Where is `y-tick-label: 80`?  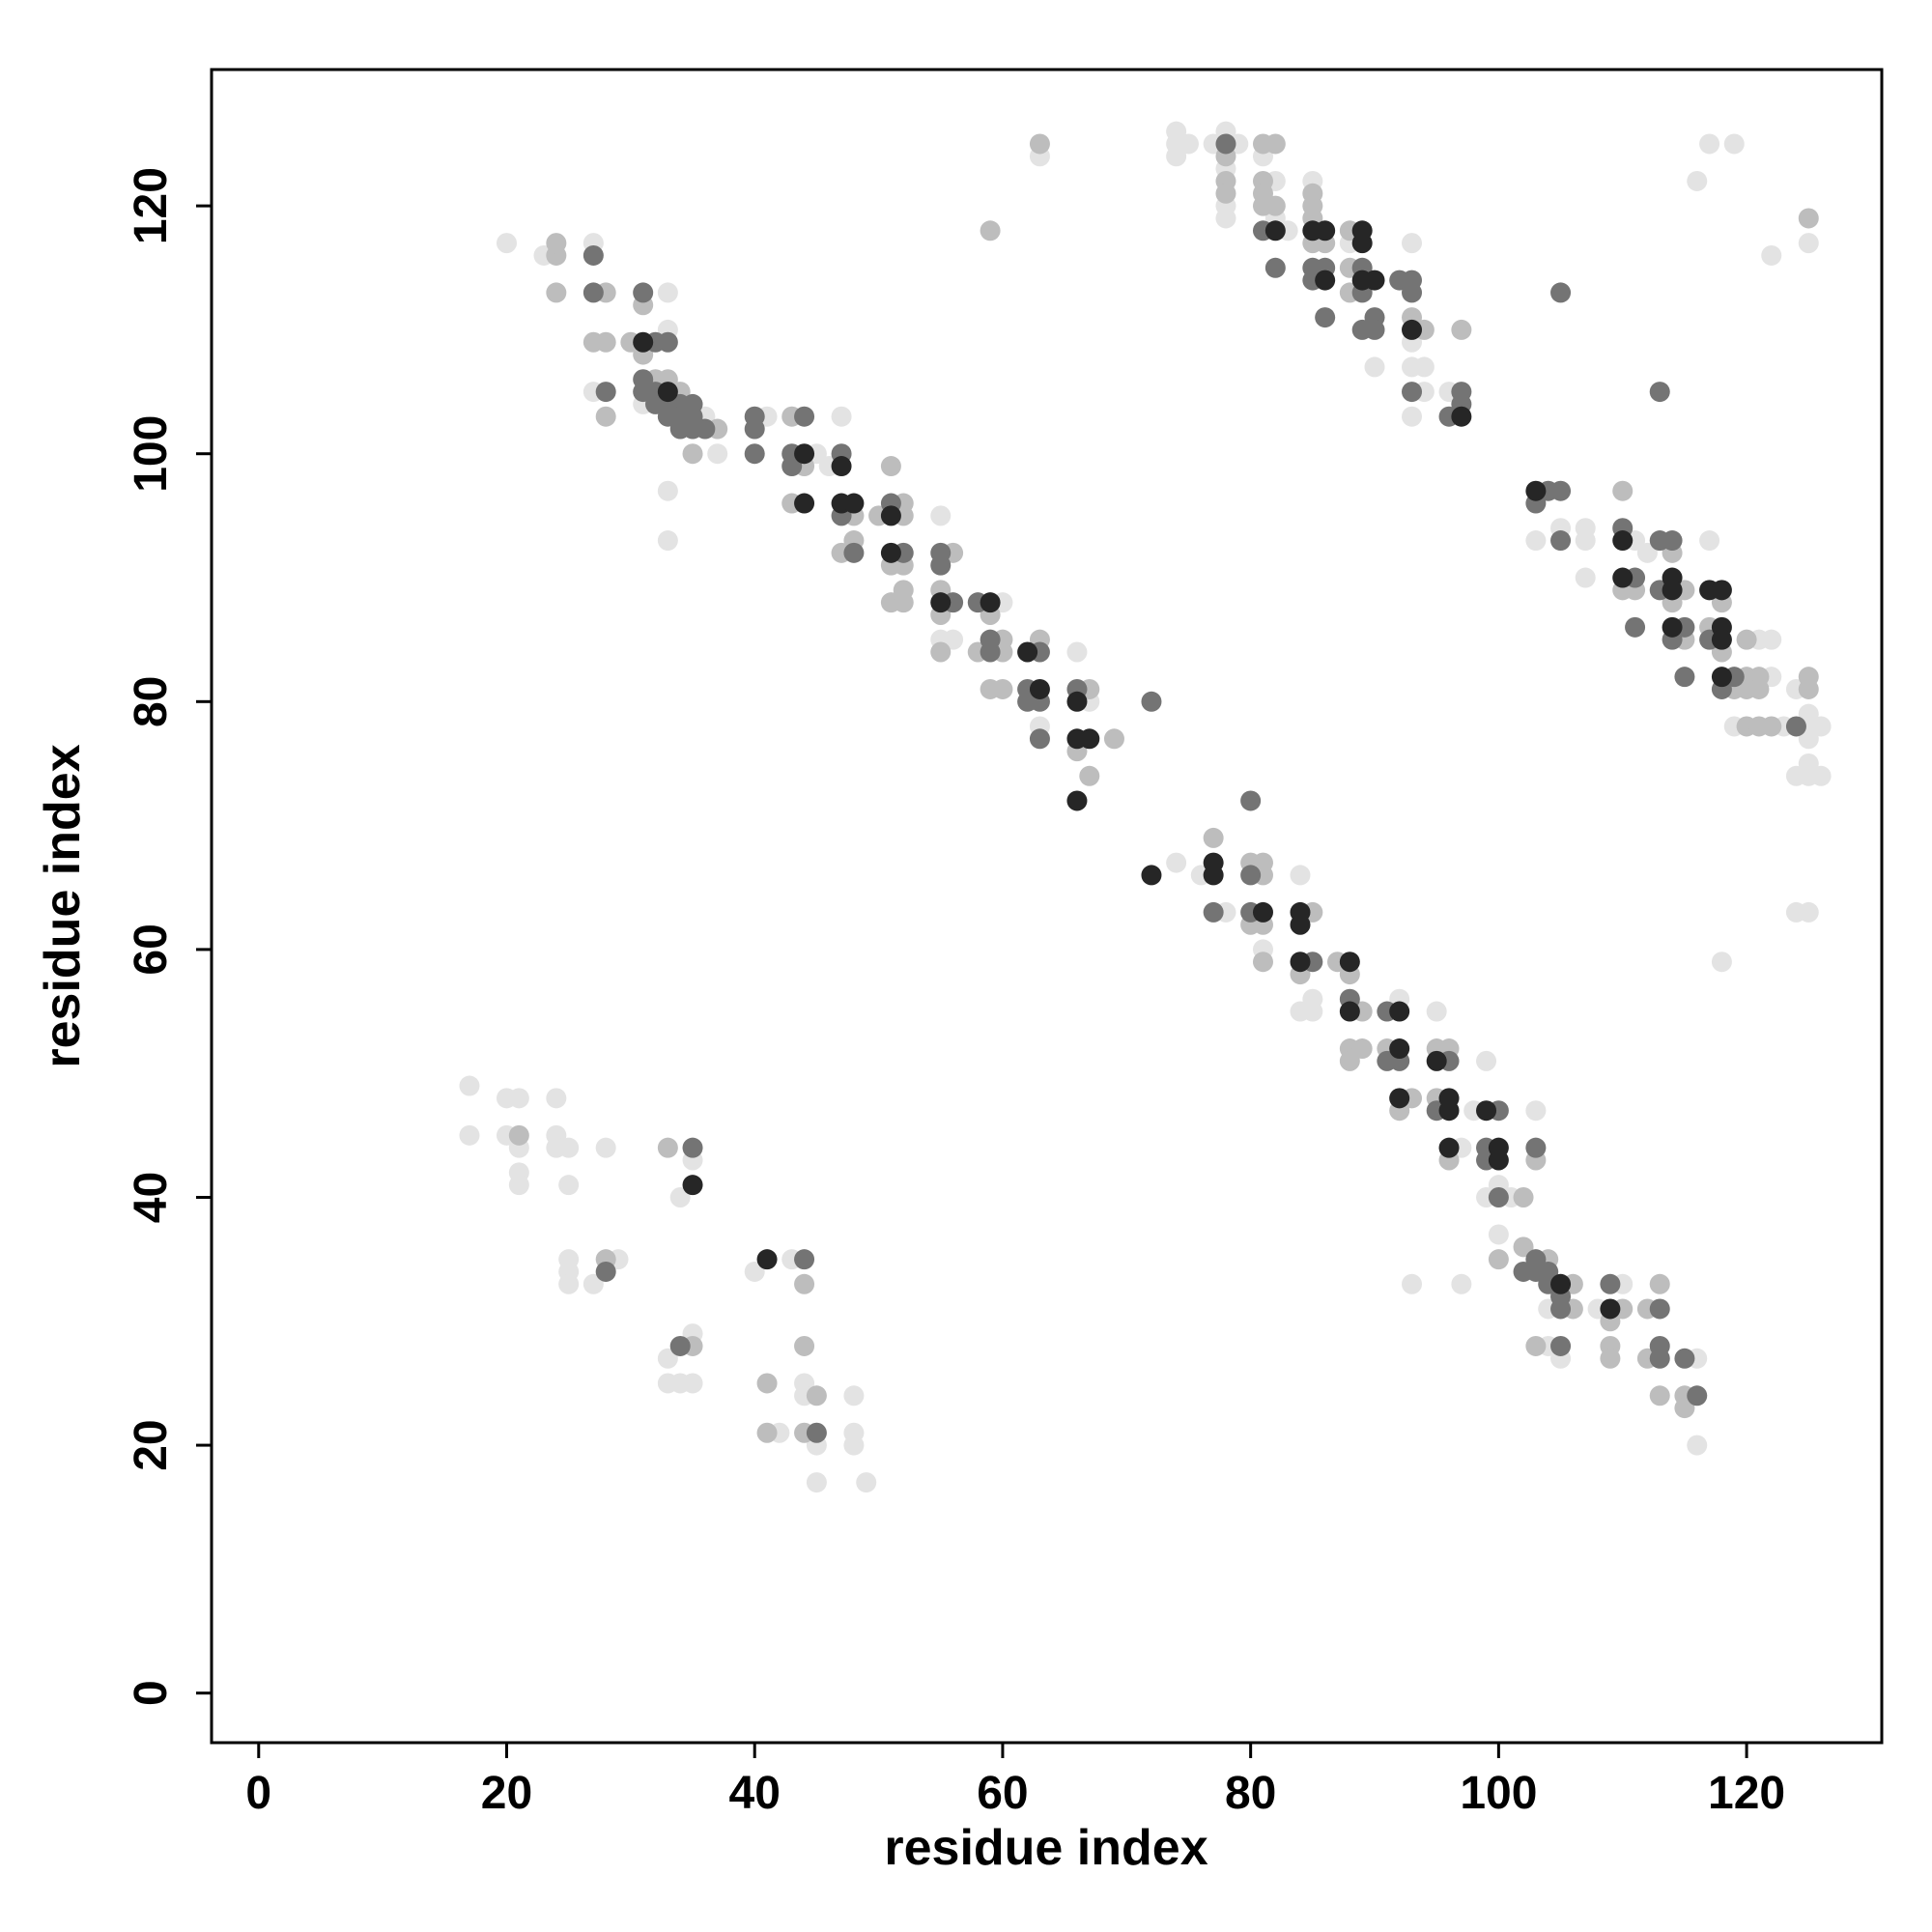
y-tick-label: 80 is located at coordinates (151, 701).